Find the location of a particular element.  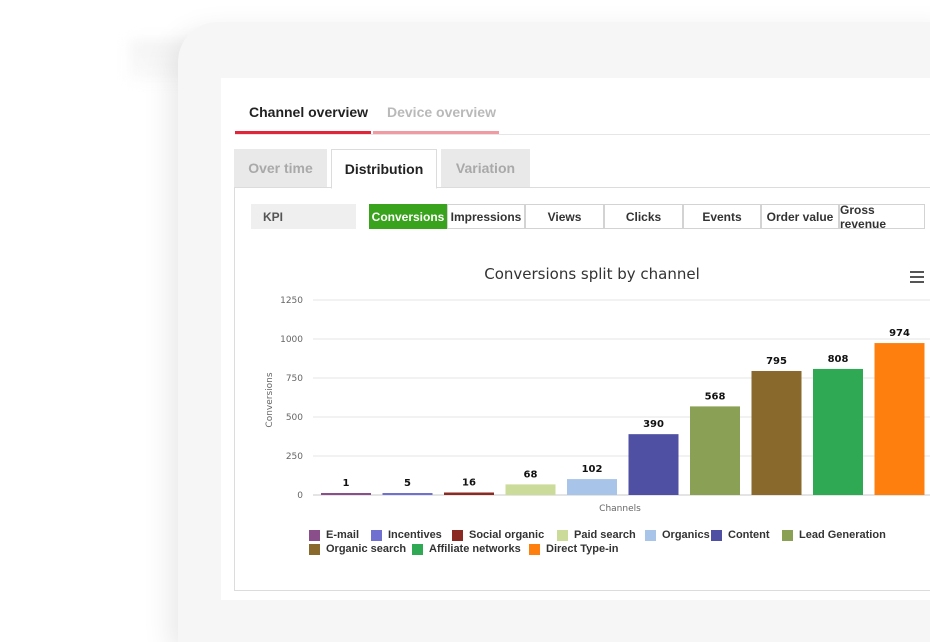

legend-label: Organics is located at coordinates (686, 535).